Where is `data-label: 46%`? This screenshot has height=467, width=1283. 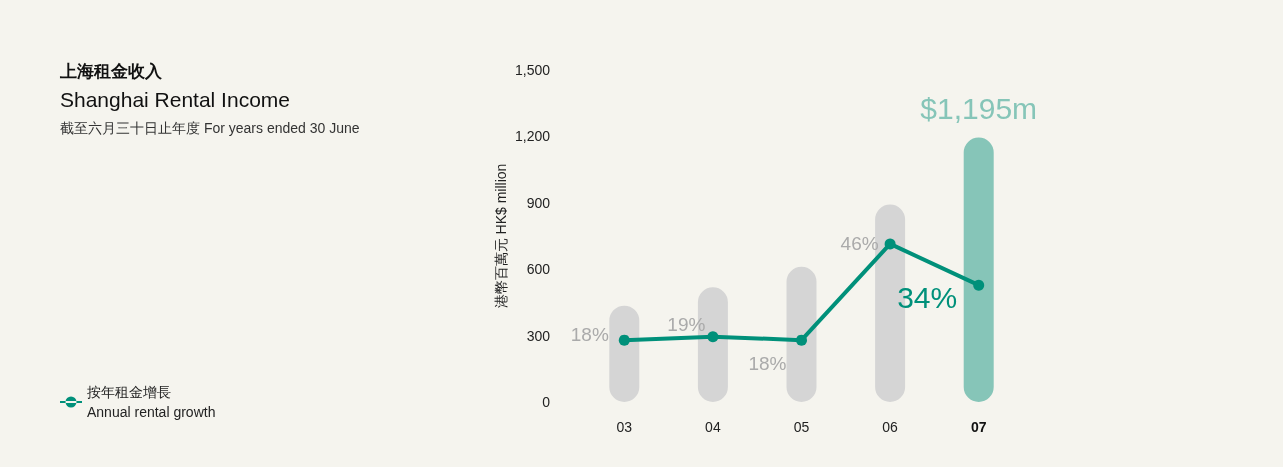
data-label: 46% is located at coordinates (859, 244).